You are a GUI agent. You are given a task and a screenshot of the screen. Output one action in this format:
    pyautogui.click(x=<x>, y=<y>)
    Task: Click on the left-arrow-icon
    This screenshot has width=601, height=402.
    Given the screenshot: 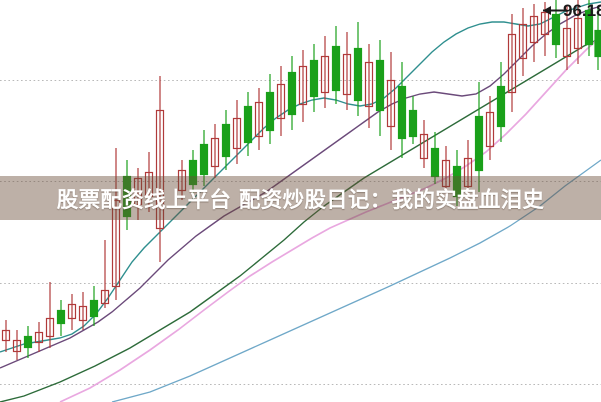 What is the action you would take?
    pyautogui.click(x=554, y=10)
    